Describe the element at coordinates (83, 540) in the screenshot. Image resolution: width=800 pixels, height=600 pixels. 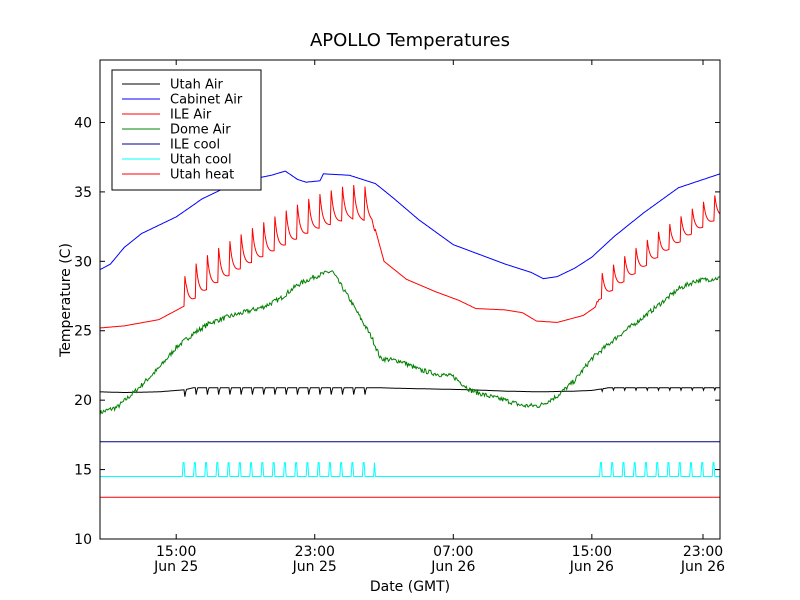
I see `y-tick-label: 10` at that location.